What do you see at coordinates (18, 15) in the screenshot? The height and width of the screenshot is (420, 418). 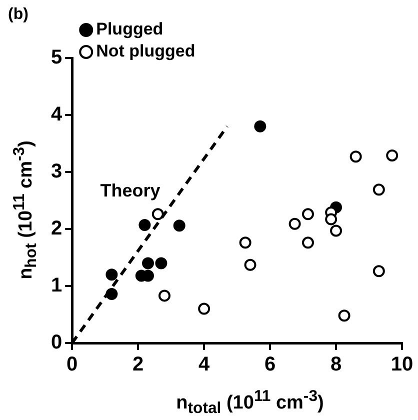 I see `text: (b)` at bounding box center [18, 15].